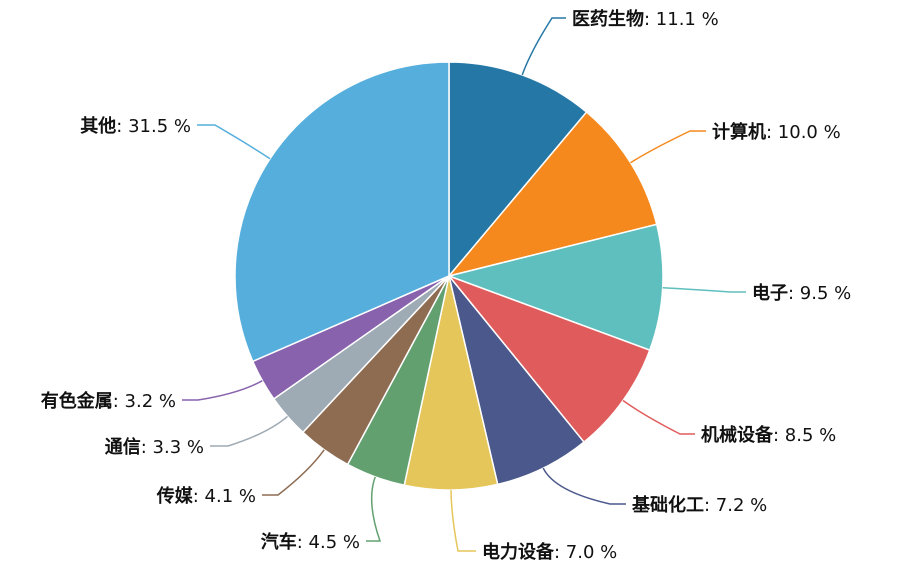 This screenshot has width=906, height=580. Describe the element at coordinates (153, 126) in the screenshot. I see `slice-label-value: : 31.5 %` at that location.